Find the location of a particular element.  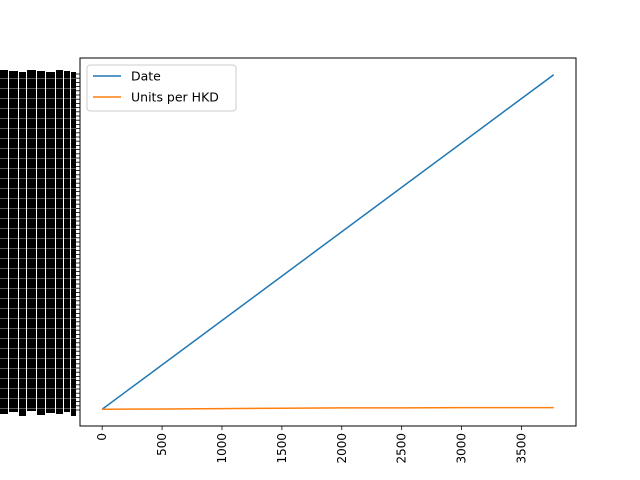

legend-label-1: Units per HKD is located at coordinates (175, 97).